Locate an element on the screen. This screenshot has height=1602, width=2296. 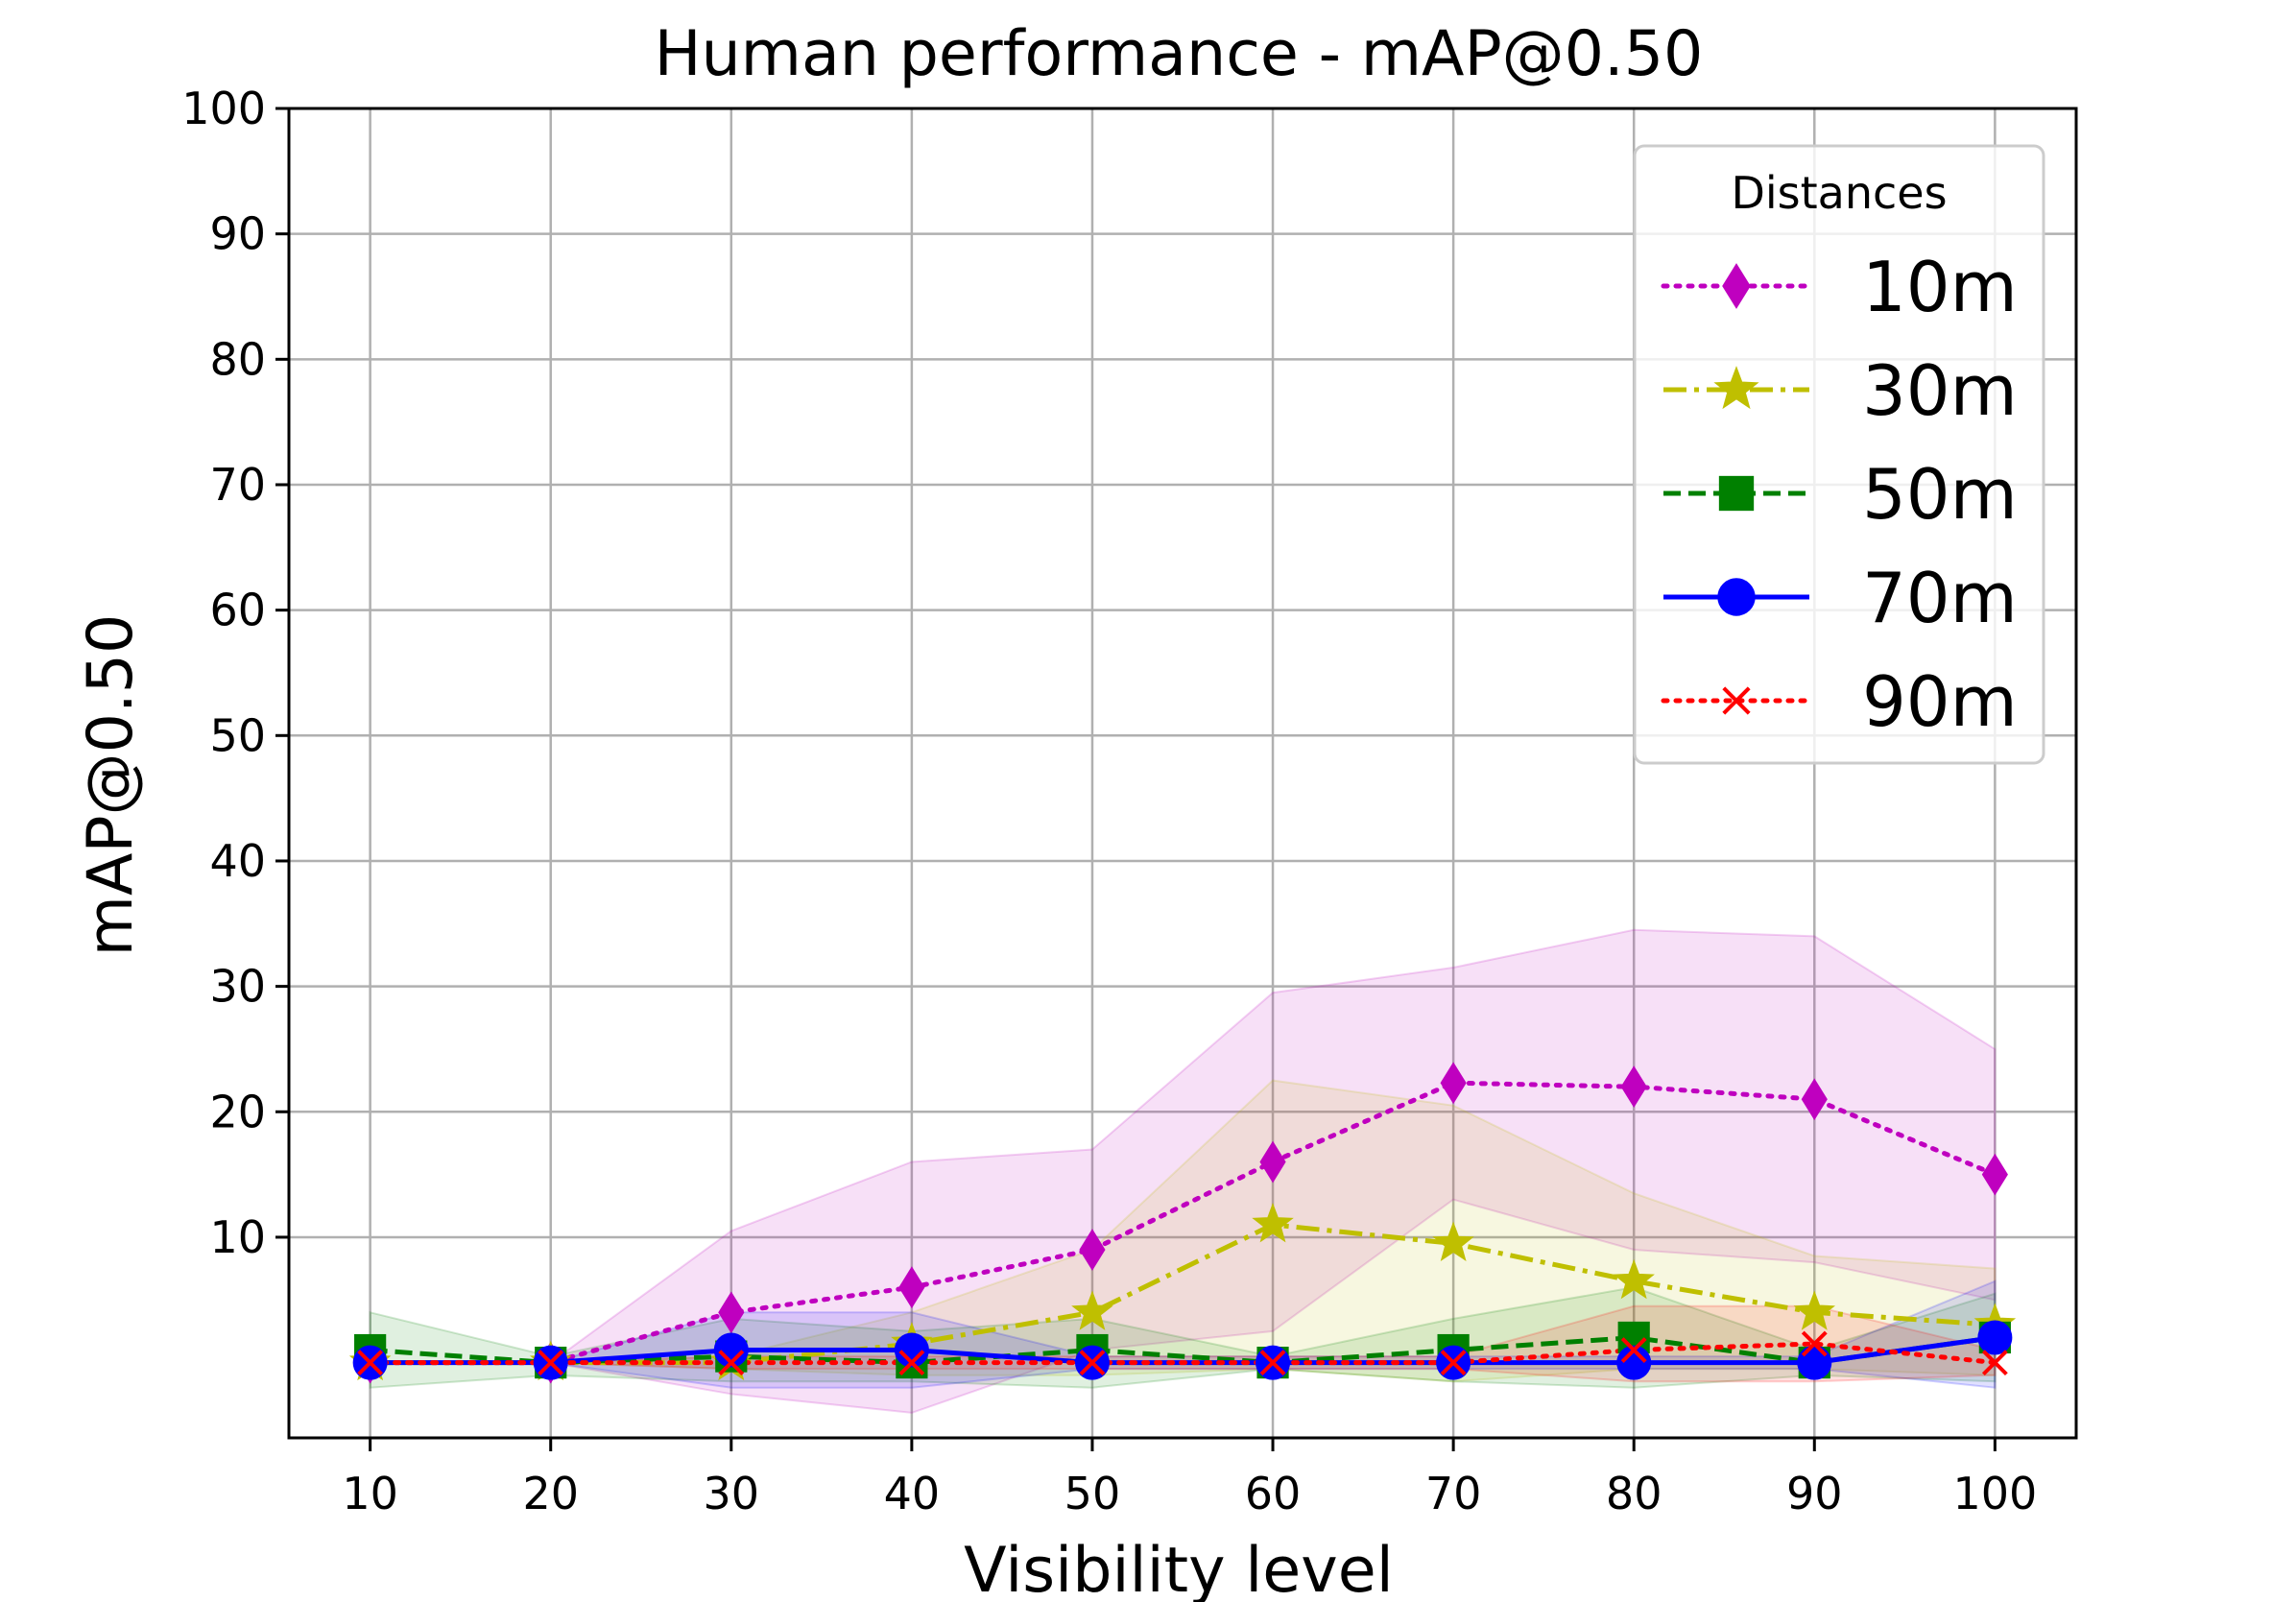
x-tick-label: 30 is located at coordinates (732, 1493).